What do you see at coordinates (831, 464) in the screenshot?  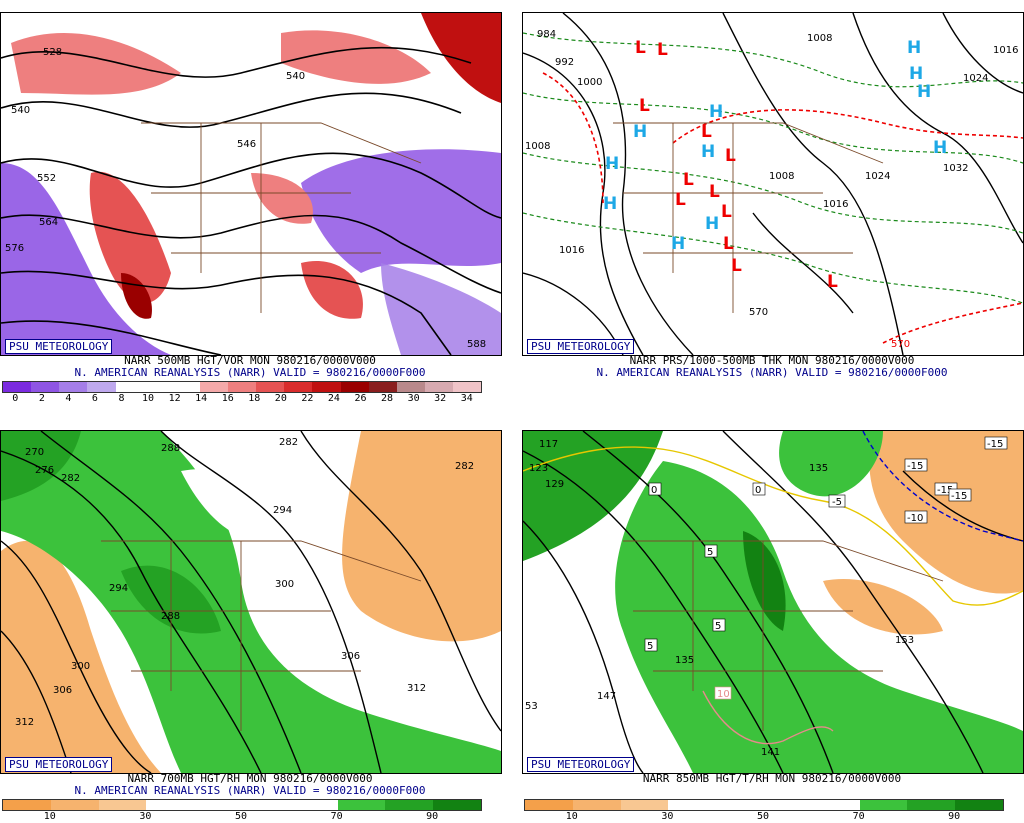 I see `moist-north` at bounding box center [831, 464].